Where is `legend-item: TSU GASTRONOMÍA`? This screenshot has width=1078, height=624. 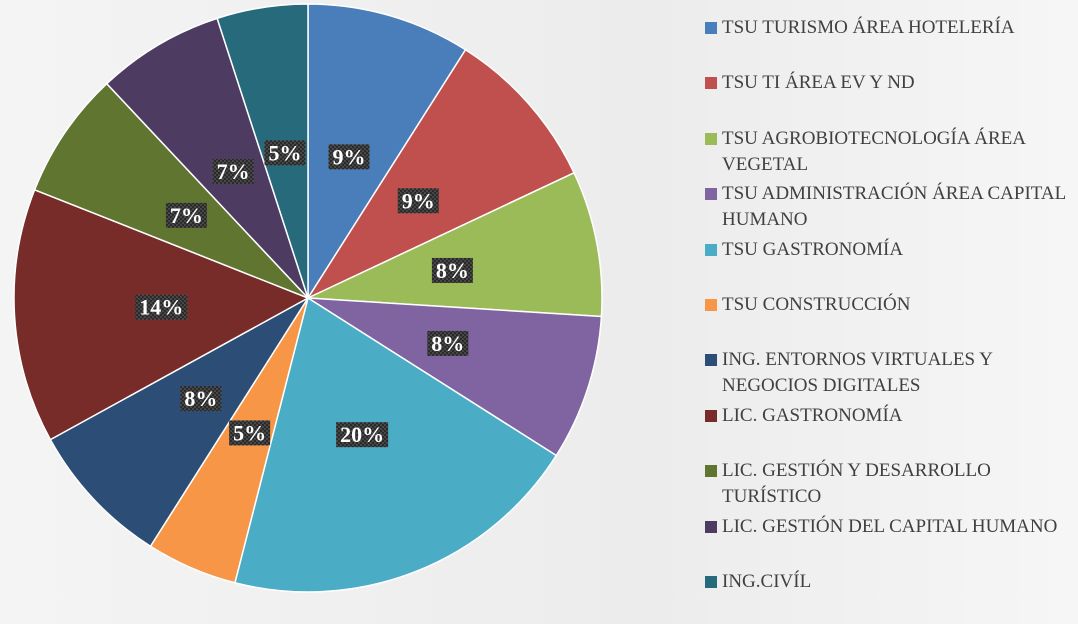
legend-item: TSU GASTRONOMÍA is located at coordinates (887, 264).